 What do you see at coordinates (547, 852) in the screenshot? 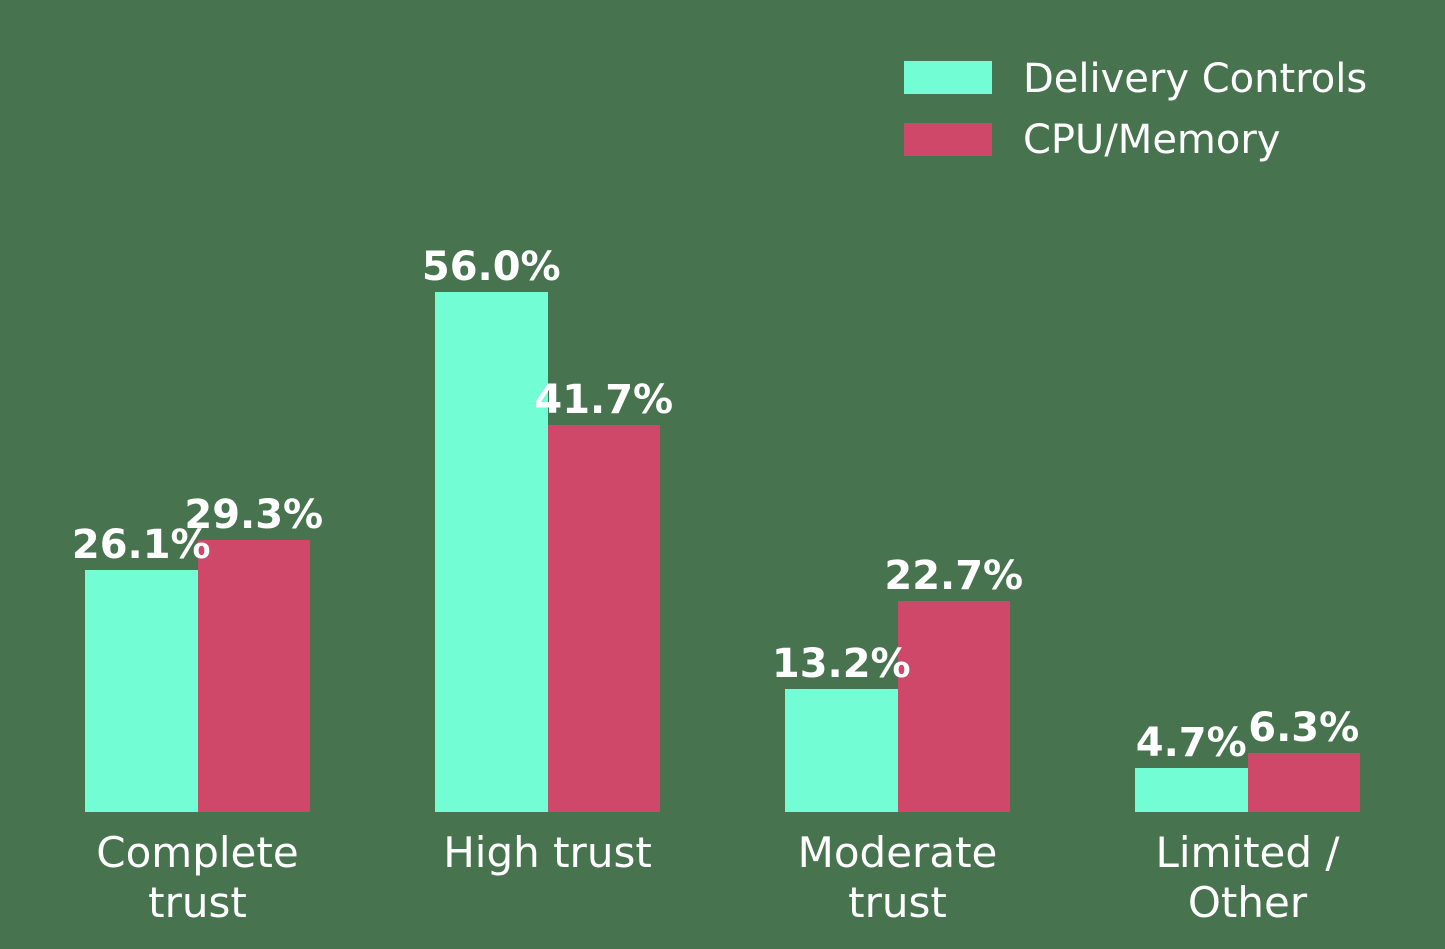
I see `x-tick-label: High trust` at bounding box center [547, 852].